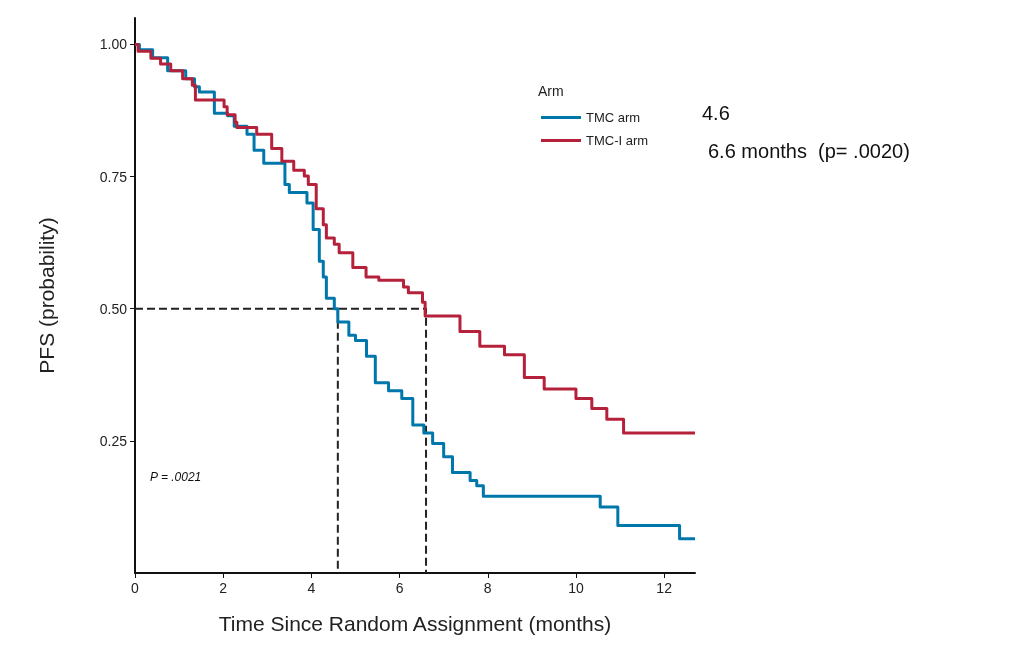 The width and height of the screenshot is (1015, 657). What do you see at coordinates (311, 588) in the screenshot?
I see `x-tick-label: 4` at bounding box center [311, 588].